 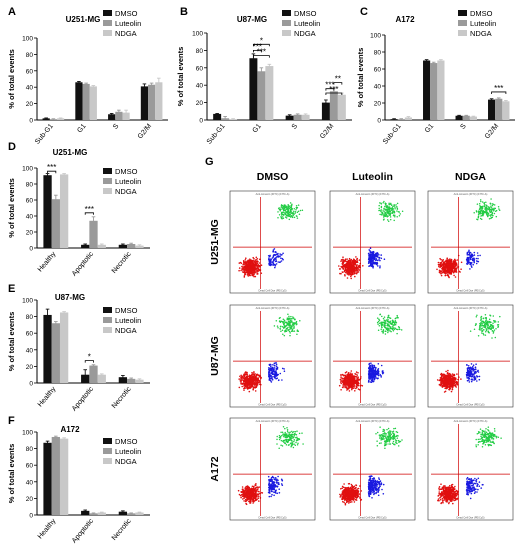 What do you see at coordinates (338, 79) in the screenshot?
I see `significance-label: **` at bounding box center [338, 79].